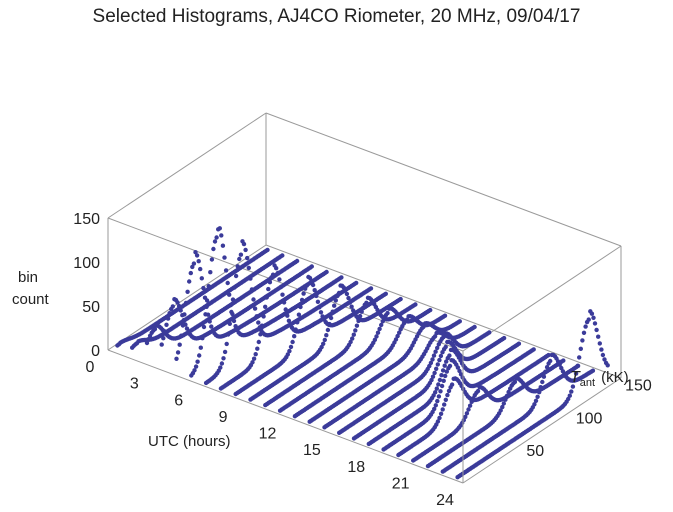 The width and height of the screenshot is (673, 512). I want to click on x-axis-label: UTC (hours), so click(189, 441).